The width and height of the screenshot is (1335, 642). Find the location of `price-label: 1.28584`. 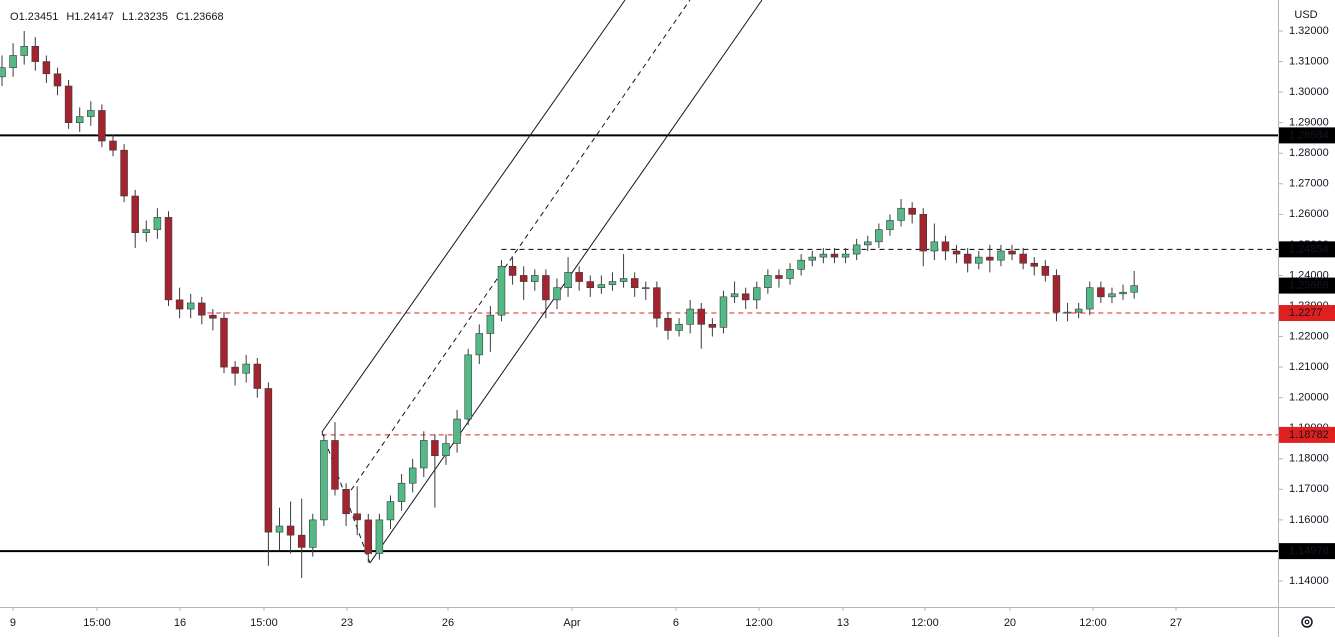

price-label: 1.28584 is located at coordinates (1309, 135).